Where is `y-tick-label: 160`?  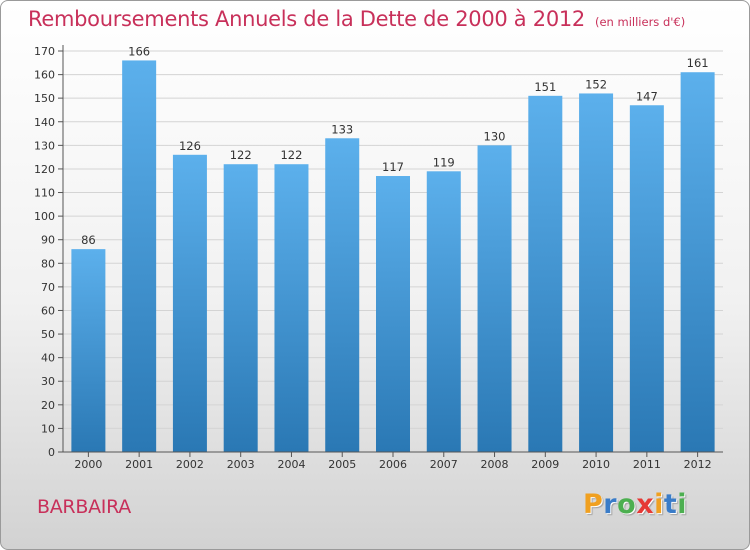
y-tick-label: 160 is located at coordinates (44, 75).